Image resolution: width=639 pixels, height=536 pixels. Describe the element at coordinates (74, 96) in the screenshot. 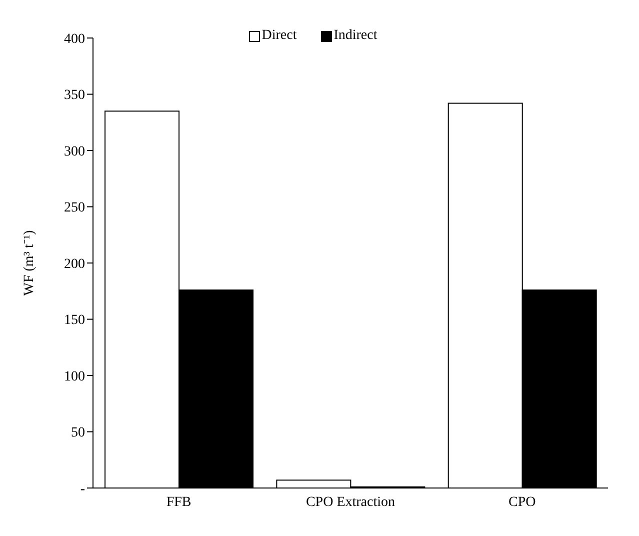

I see `y-tick-label: 350` at that location.